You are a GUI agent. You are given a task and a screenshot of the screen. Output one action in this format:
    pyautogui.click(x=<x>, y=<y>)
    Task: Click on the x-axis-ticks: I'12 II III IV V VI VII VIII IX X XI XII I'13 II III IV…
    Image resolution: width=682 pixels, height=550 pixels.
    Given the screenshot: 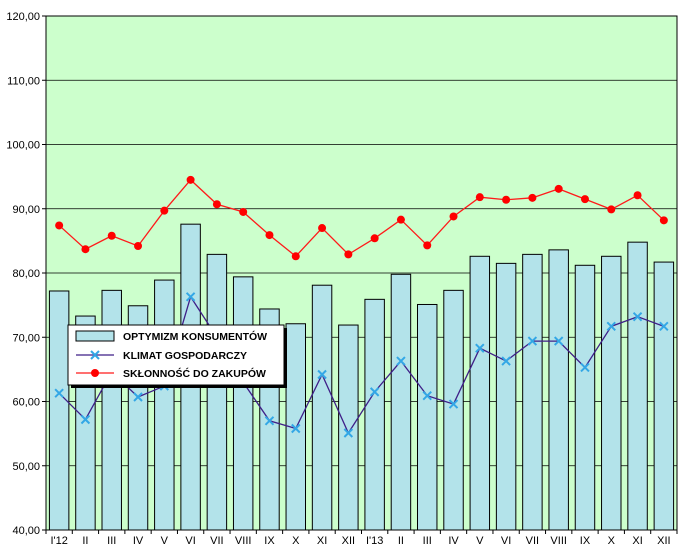 What is the action you would take?
    pyautogui.click(x=361, y=538)
    